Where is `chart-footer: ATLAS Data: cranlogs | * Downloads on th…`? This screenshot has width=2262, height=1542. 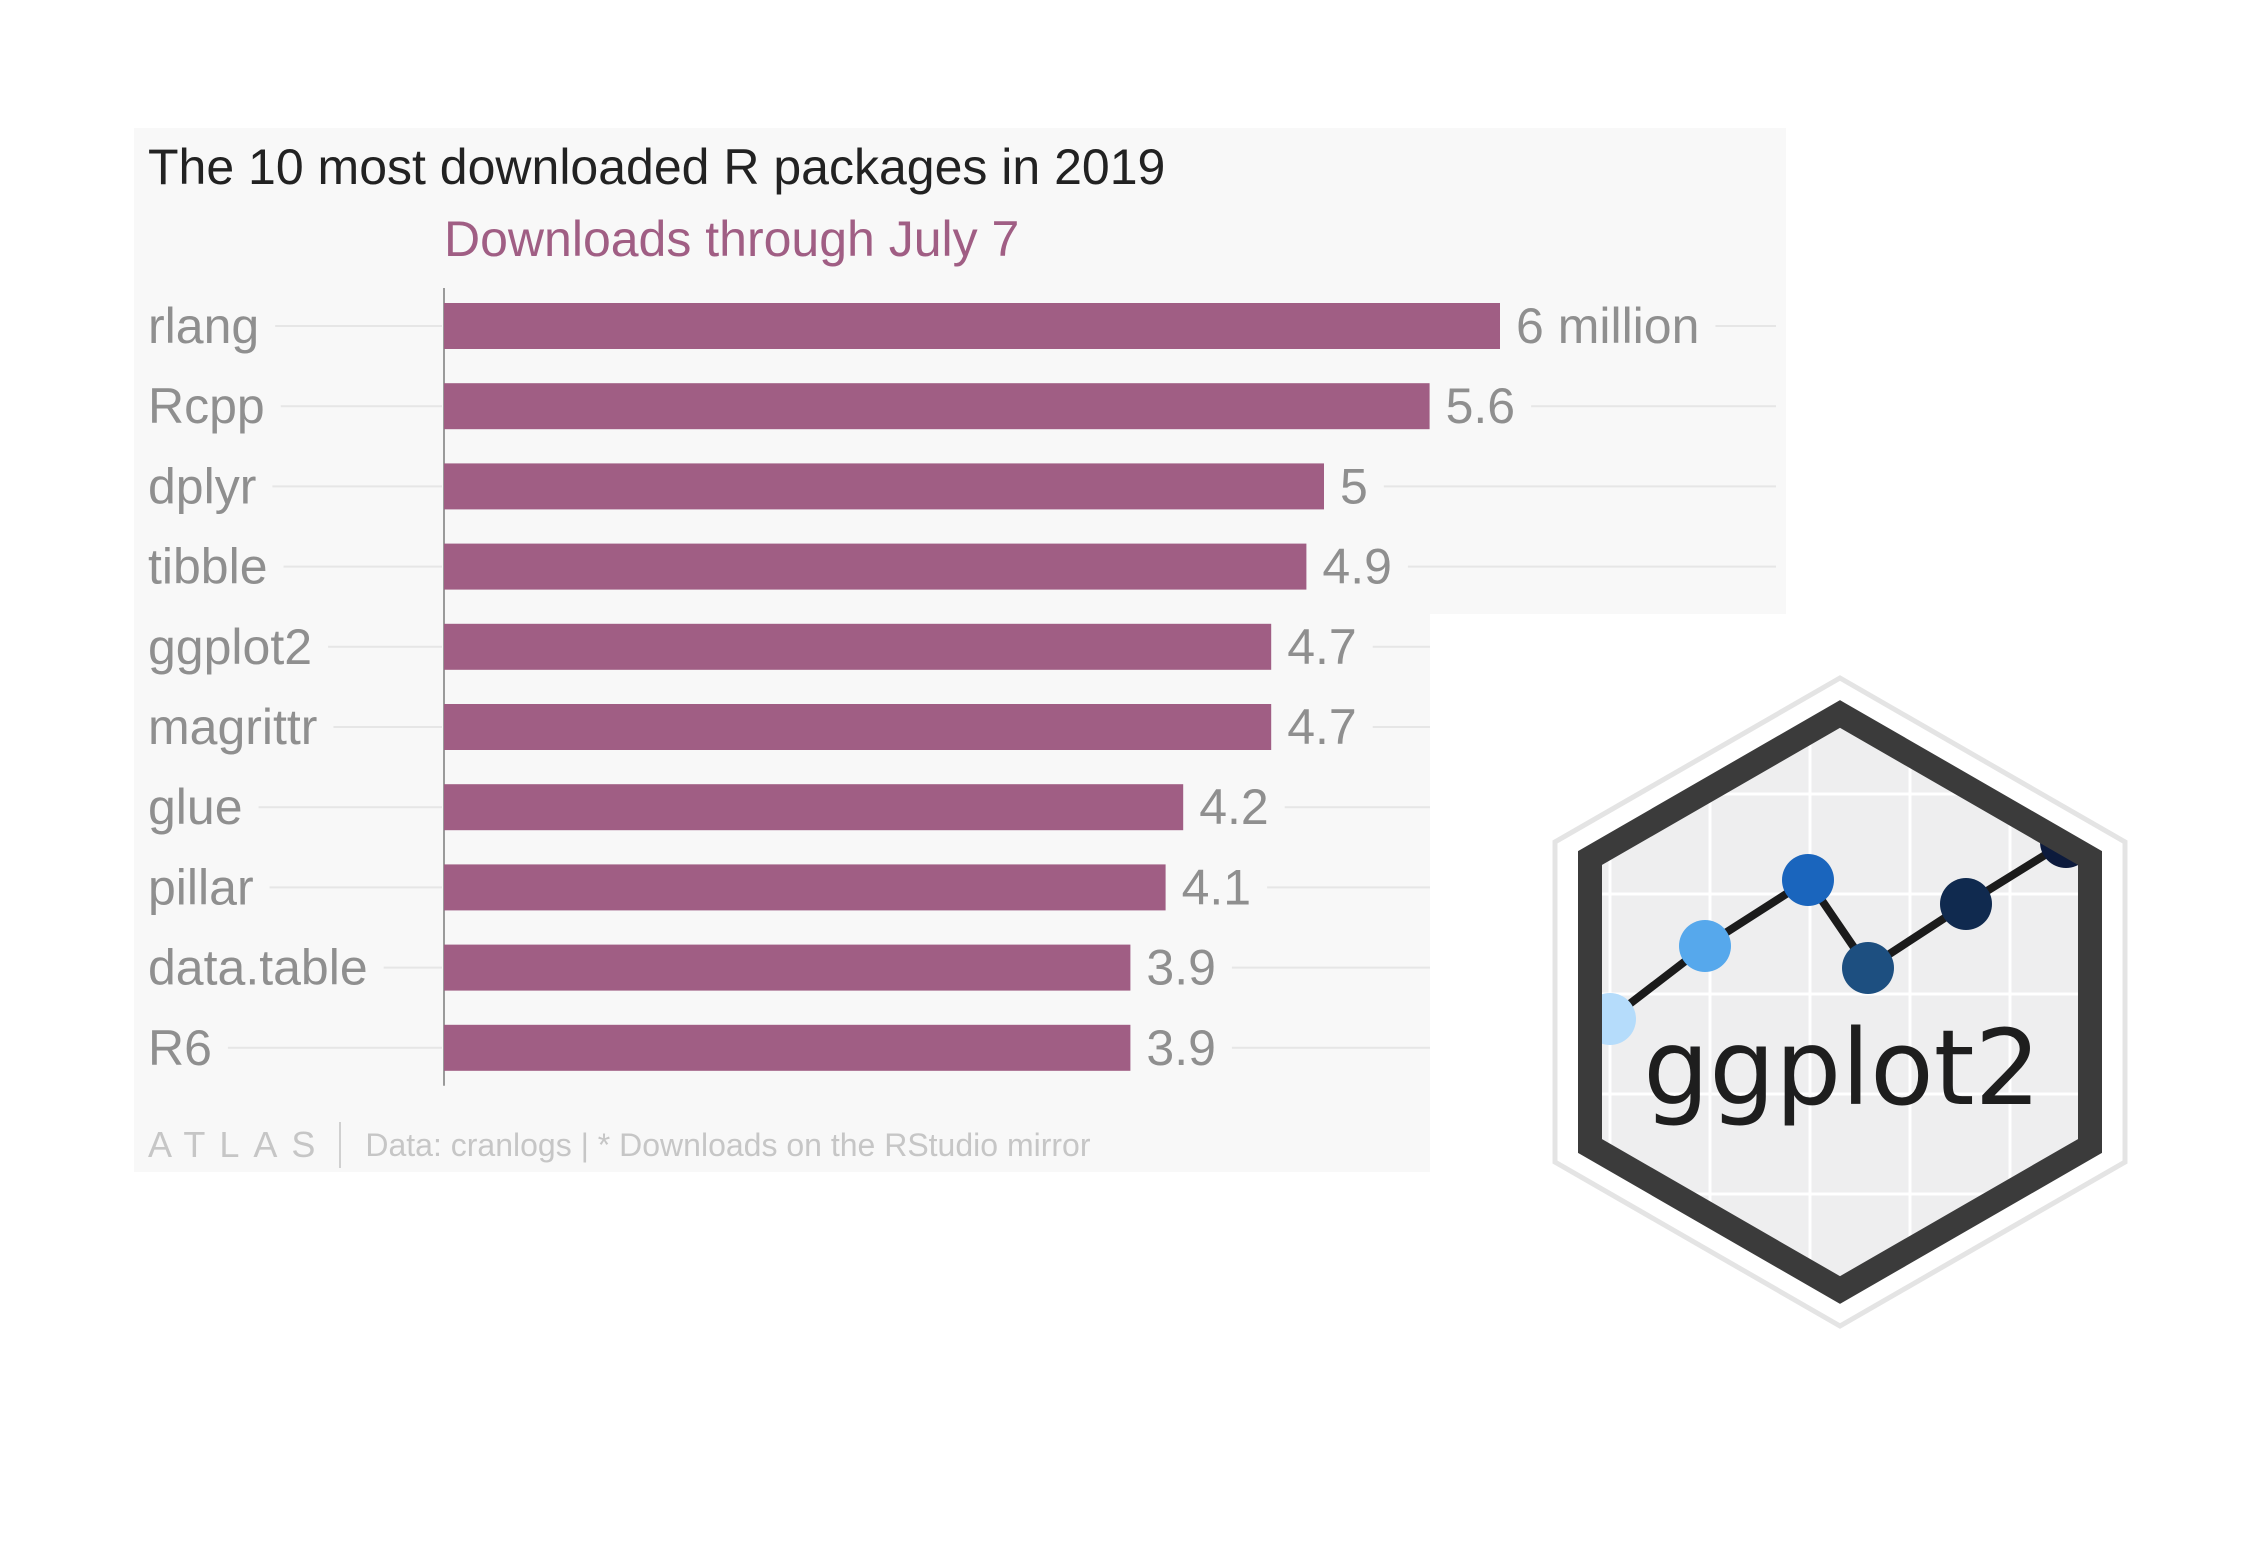
chart-footer: ATLAS Data: cranlogs | * Downloads on th… is located at coordinates (619, 1145).